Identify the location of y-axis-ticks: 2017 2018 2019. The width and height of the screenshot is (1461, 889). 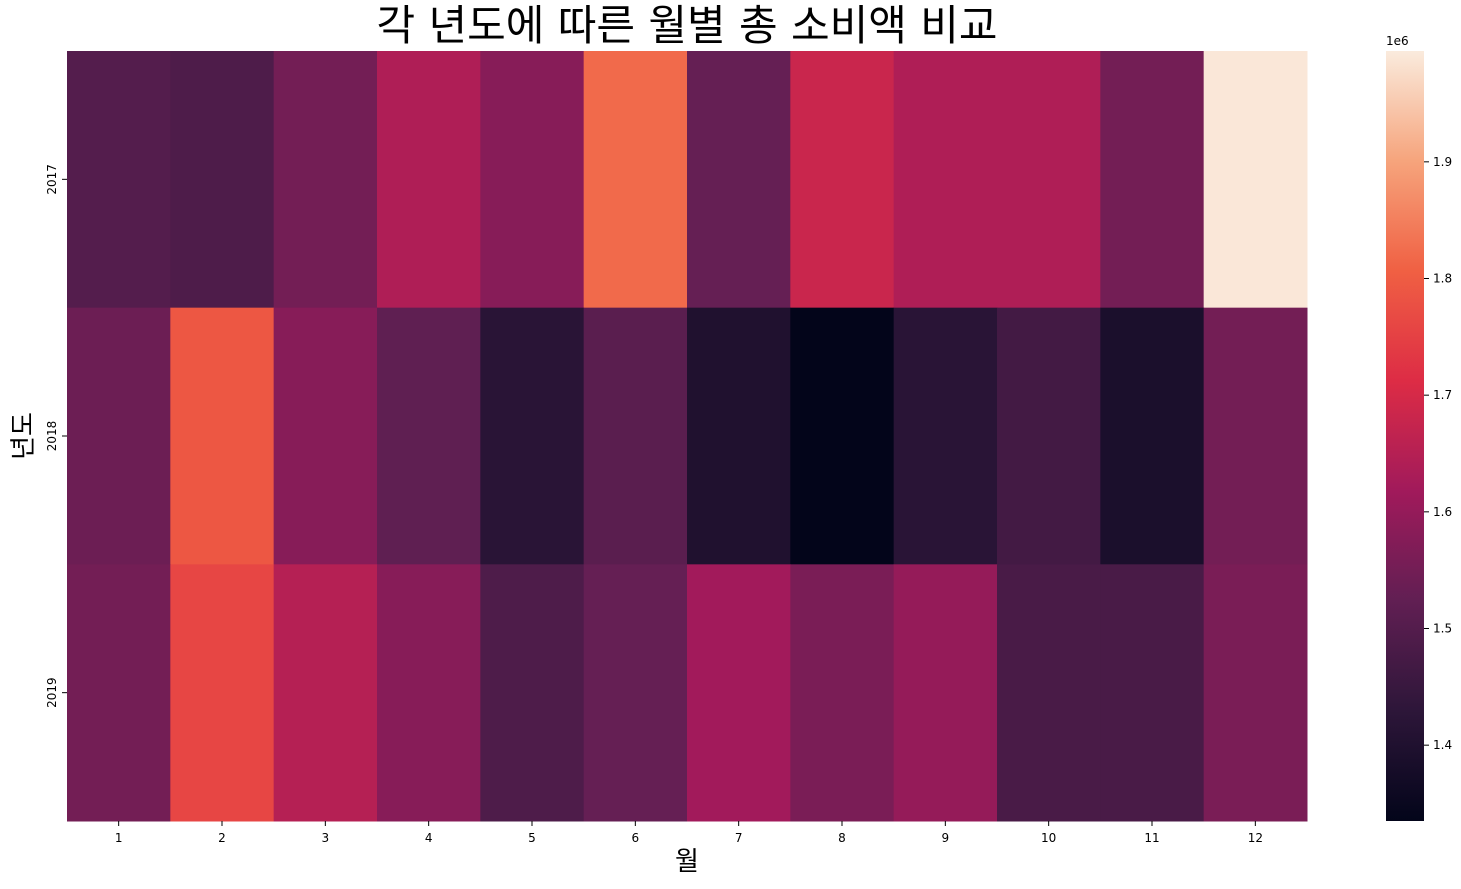
(56, 436).